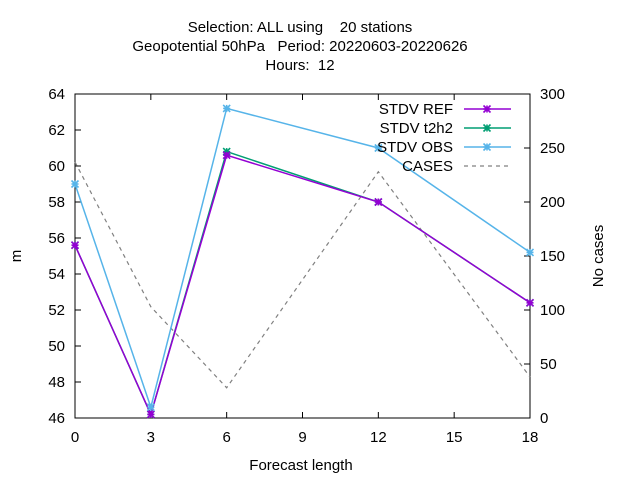  Describe the element at coordinates (427, 166) in the screenshot. I see `legend-label-cases: CASES` at that location.